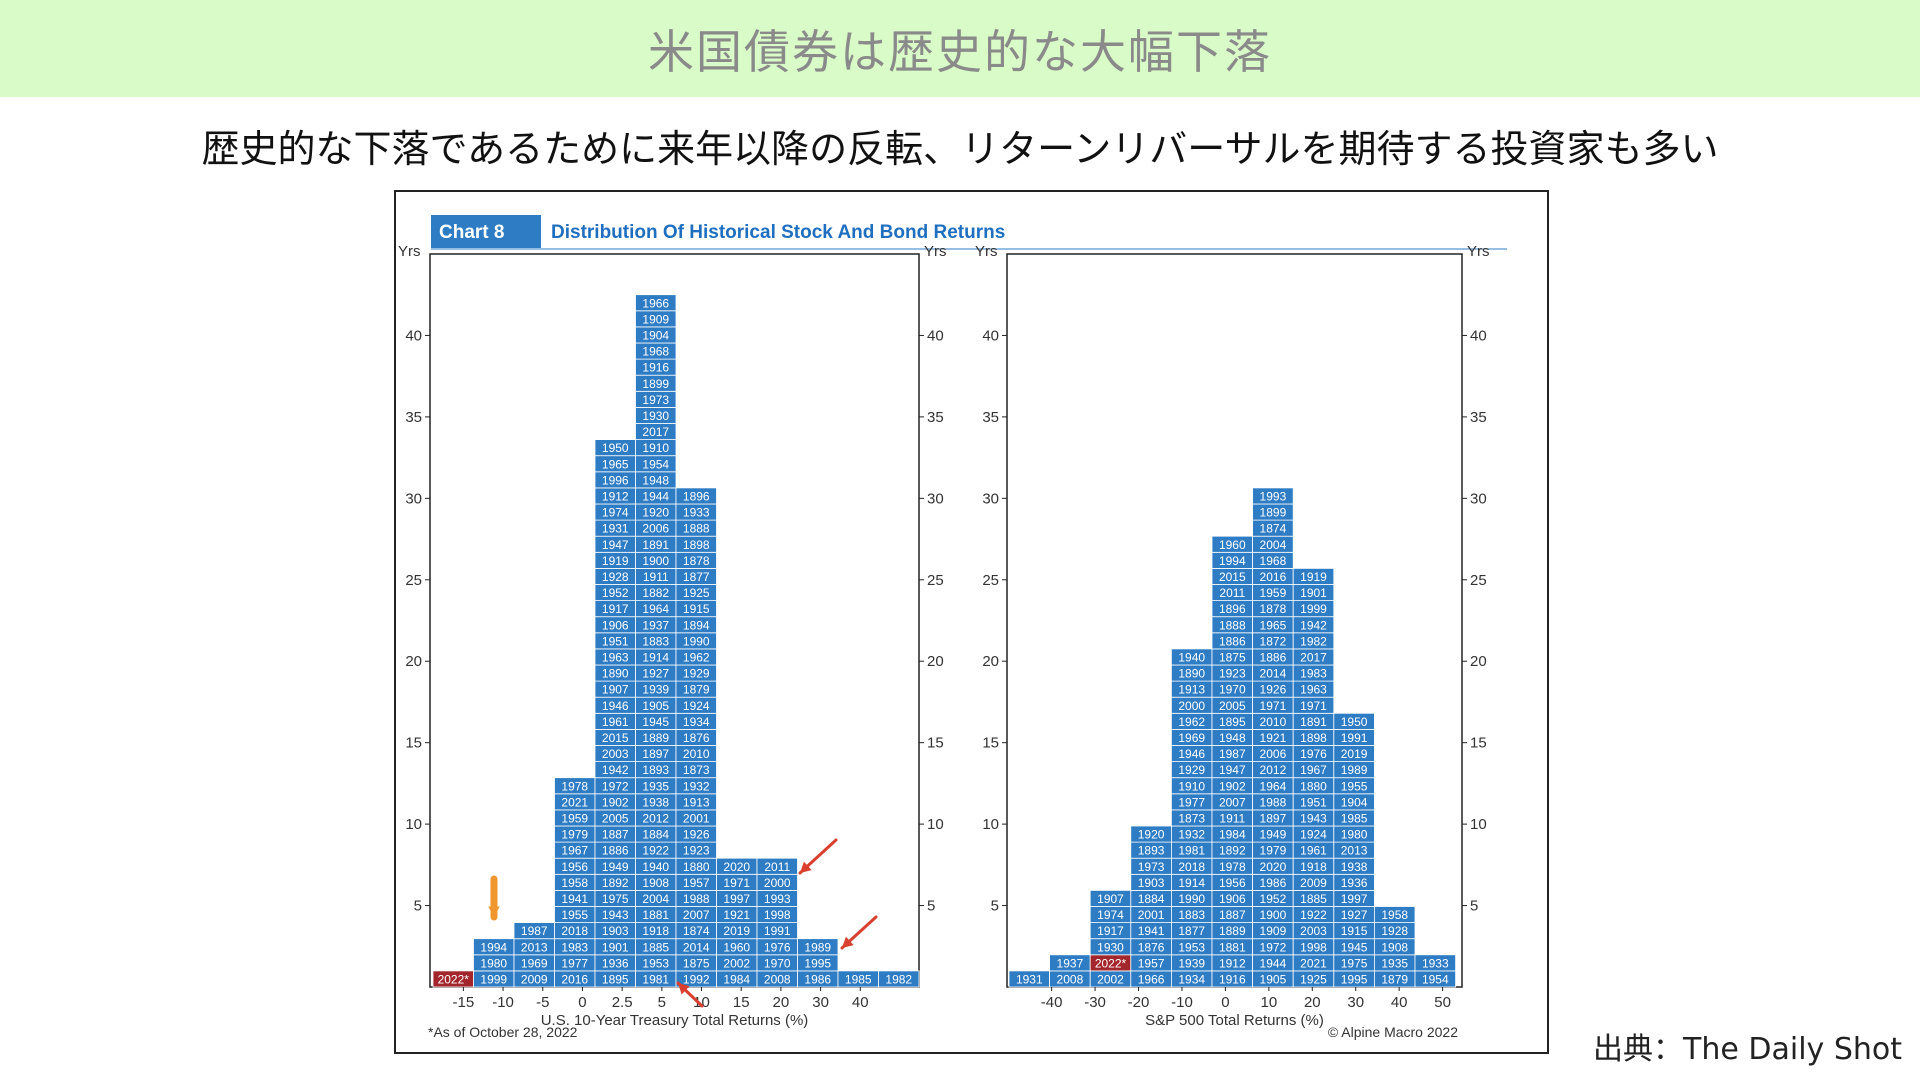 This screenshot has height=1080, width=1920. I want to click on bar-year-label: 1947, so click(1232, 770).